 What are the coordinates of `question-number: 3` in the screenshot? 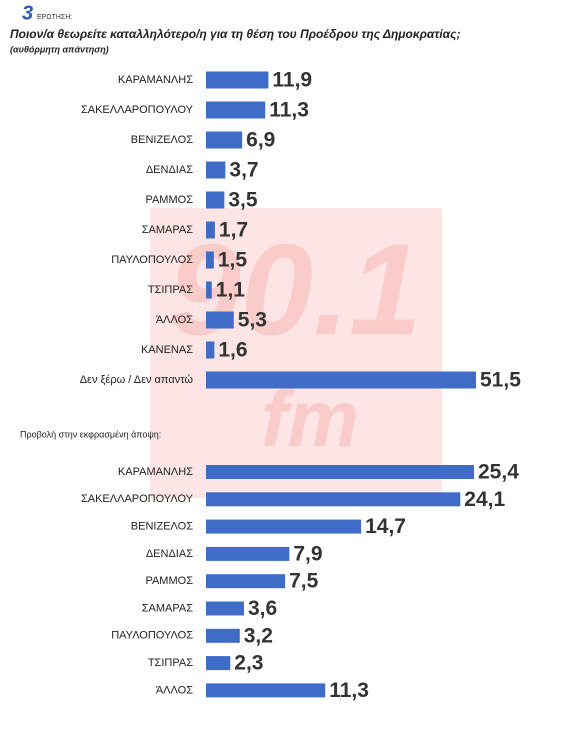 It's located at (27, 13).